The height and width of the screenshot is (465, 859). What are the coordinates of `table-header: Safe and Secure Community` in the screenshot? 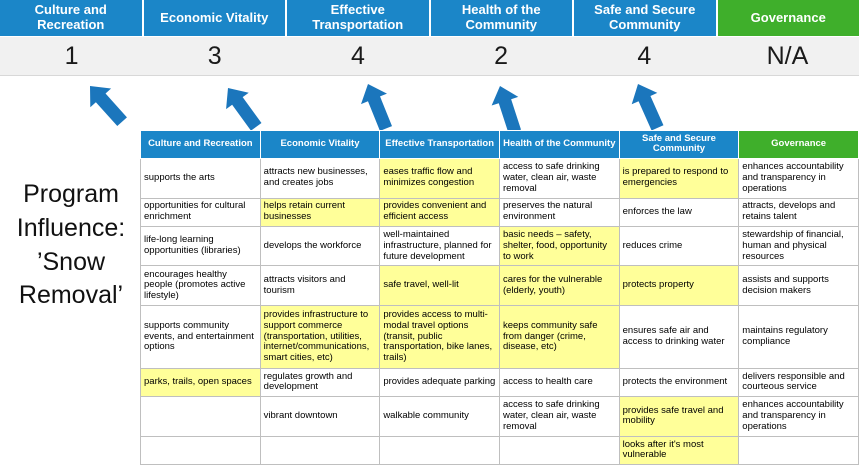 It's located at (679, 144).